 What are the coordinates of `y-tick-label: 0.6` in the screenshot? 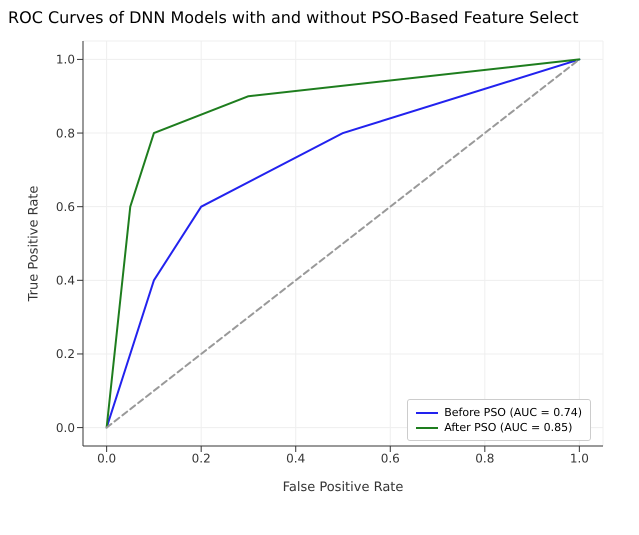 It's located at (65, 207).